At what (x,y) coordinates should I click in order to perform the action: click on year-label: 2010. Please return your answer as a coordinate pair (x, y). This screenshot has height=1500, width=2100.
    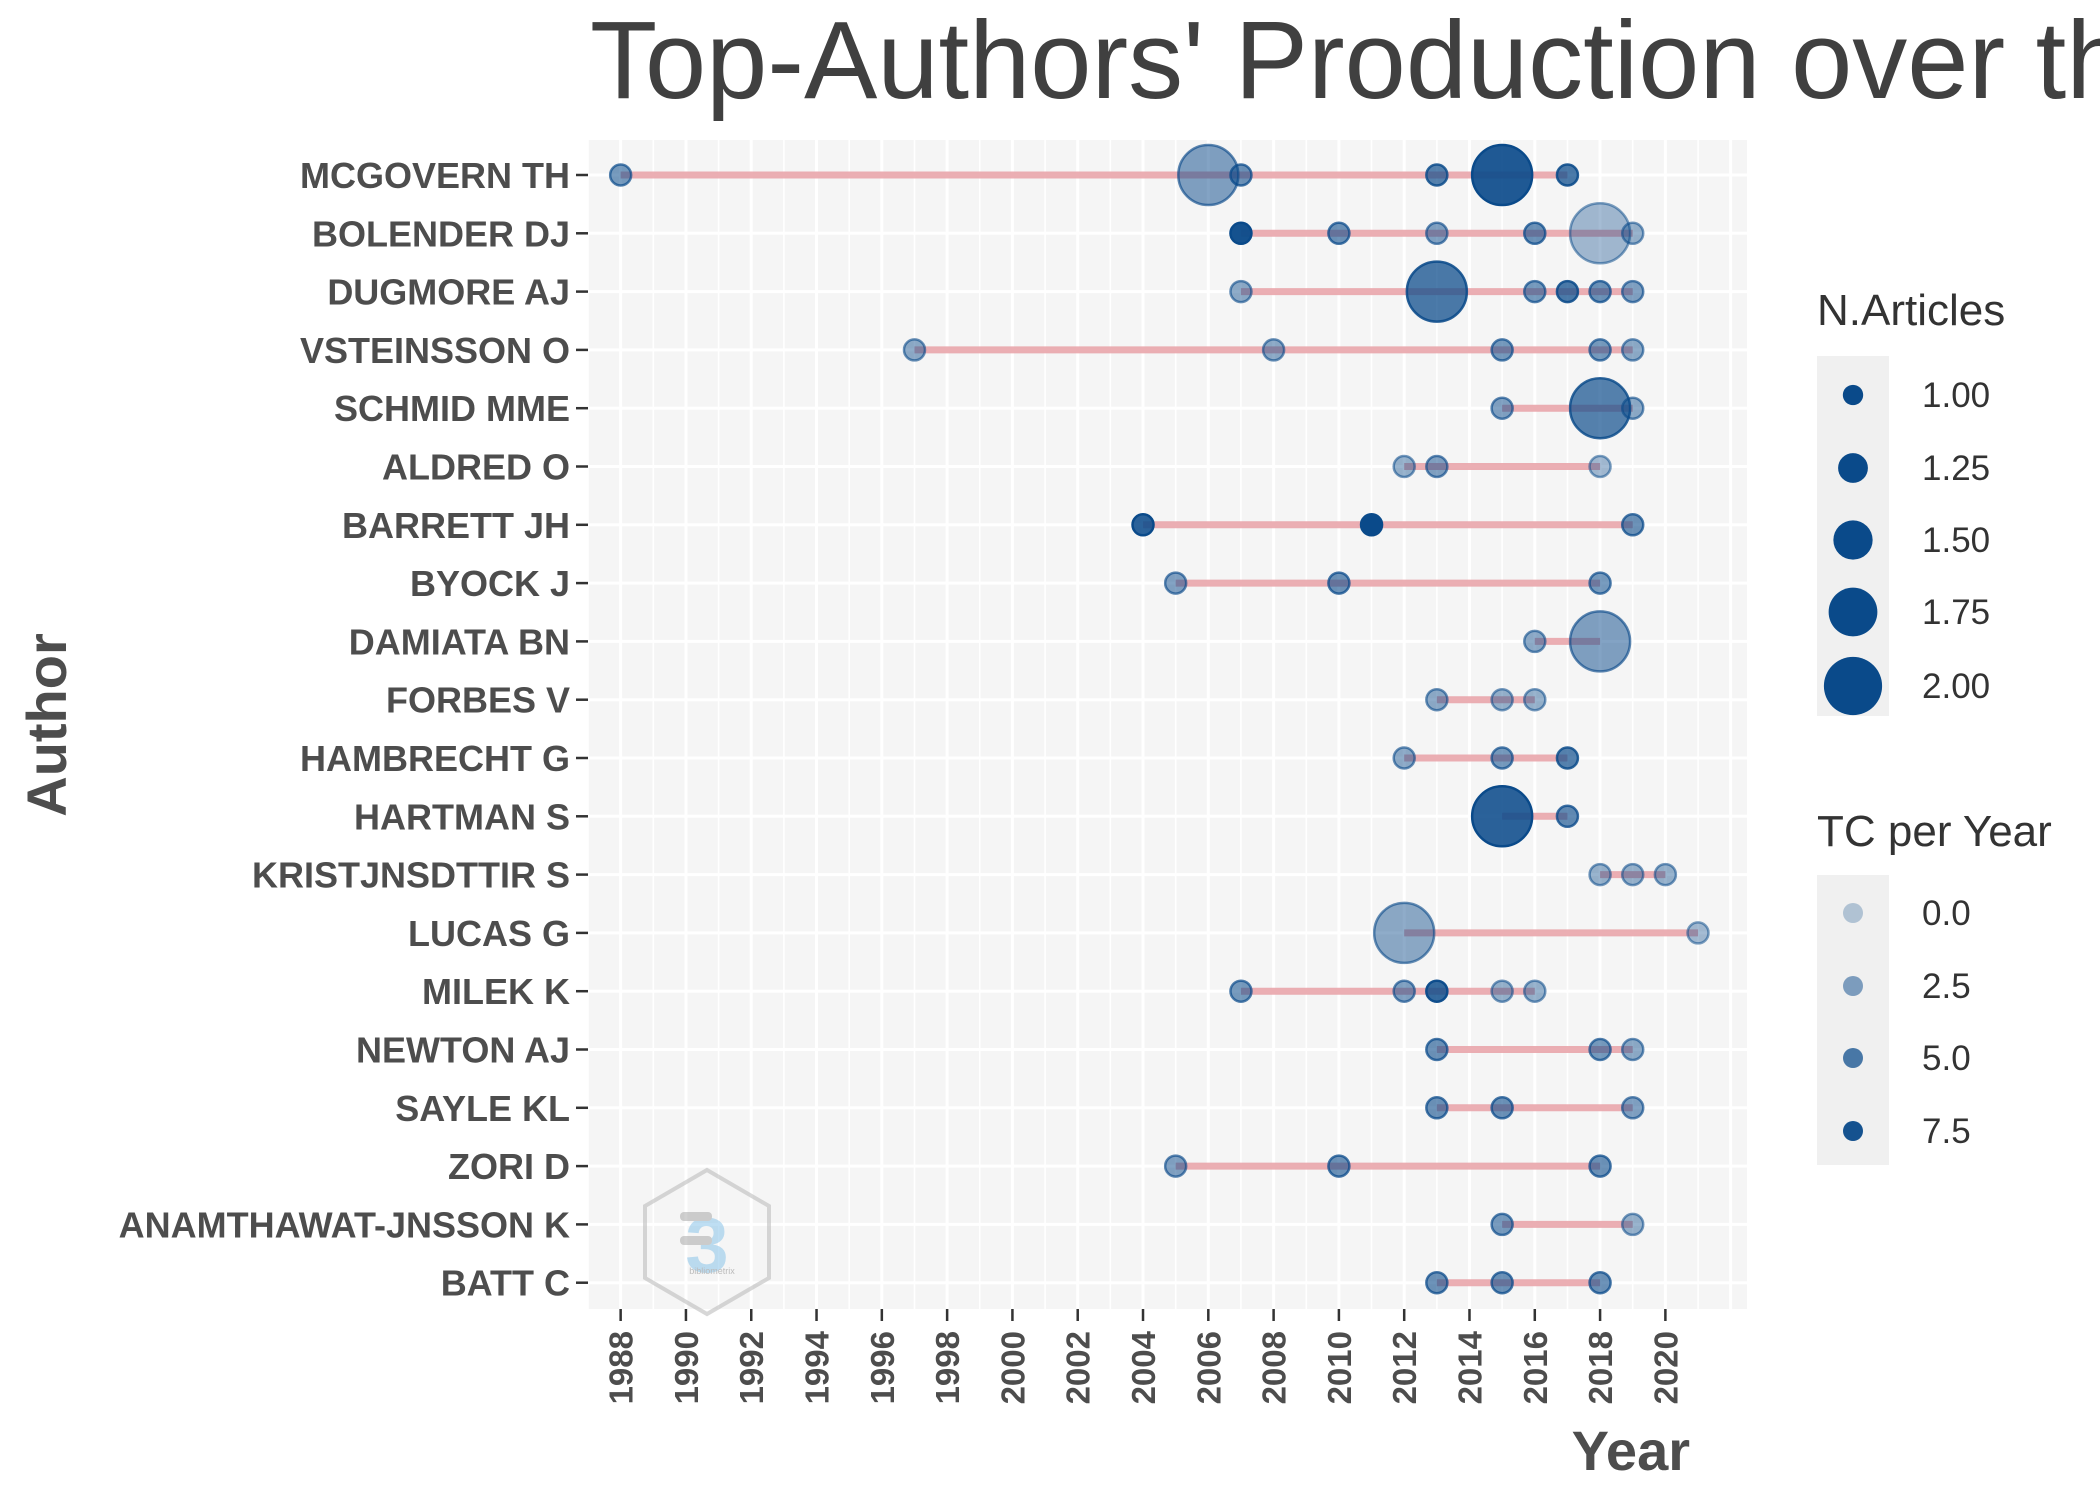
    Looking at the image, I should click on (1339, 1367).